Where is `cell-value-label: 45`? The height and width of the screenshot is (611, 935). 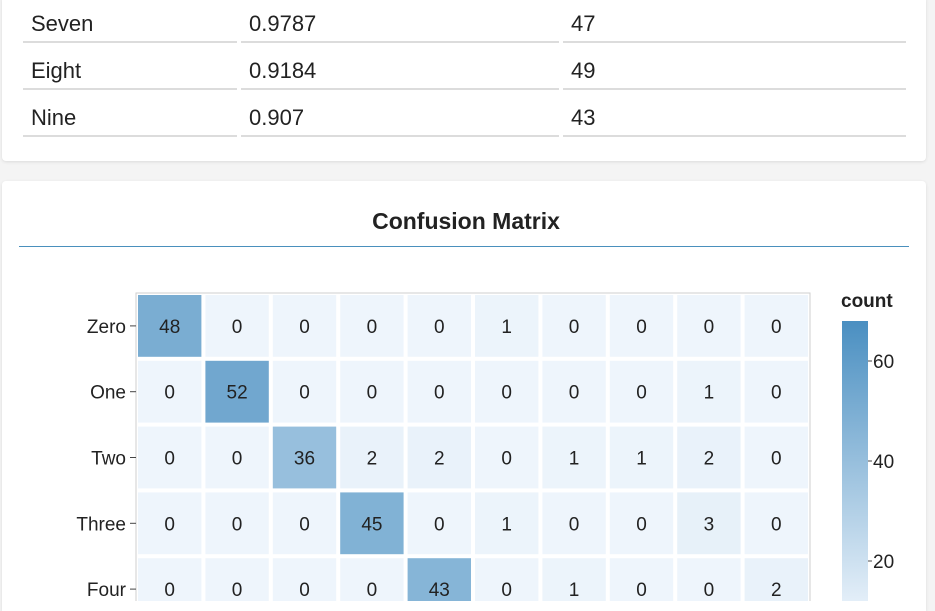
cell-value-label: 45 is located at coordinates (371, 524).